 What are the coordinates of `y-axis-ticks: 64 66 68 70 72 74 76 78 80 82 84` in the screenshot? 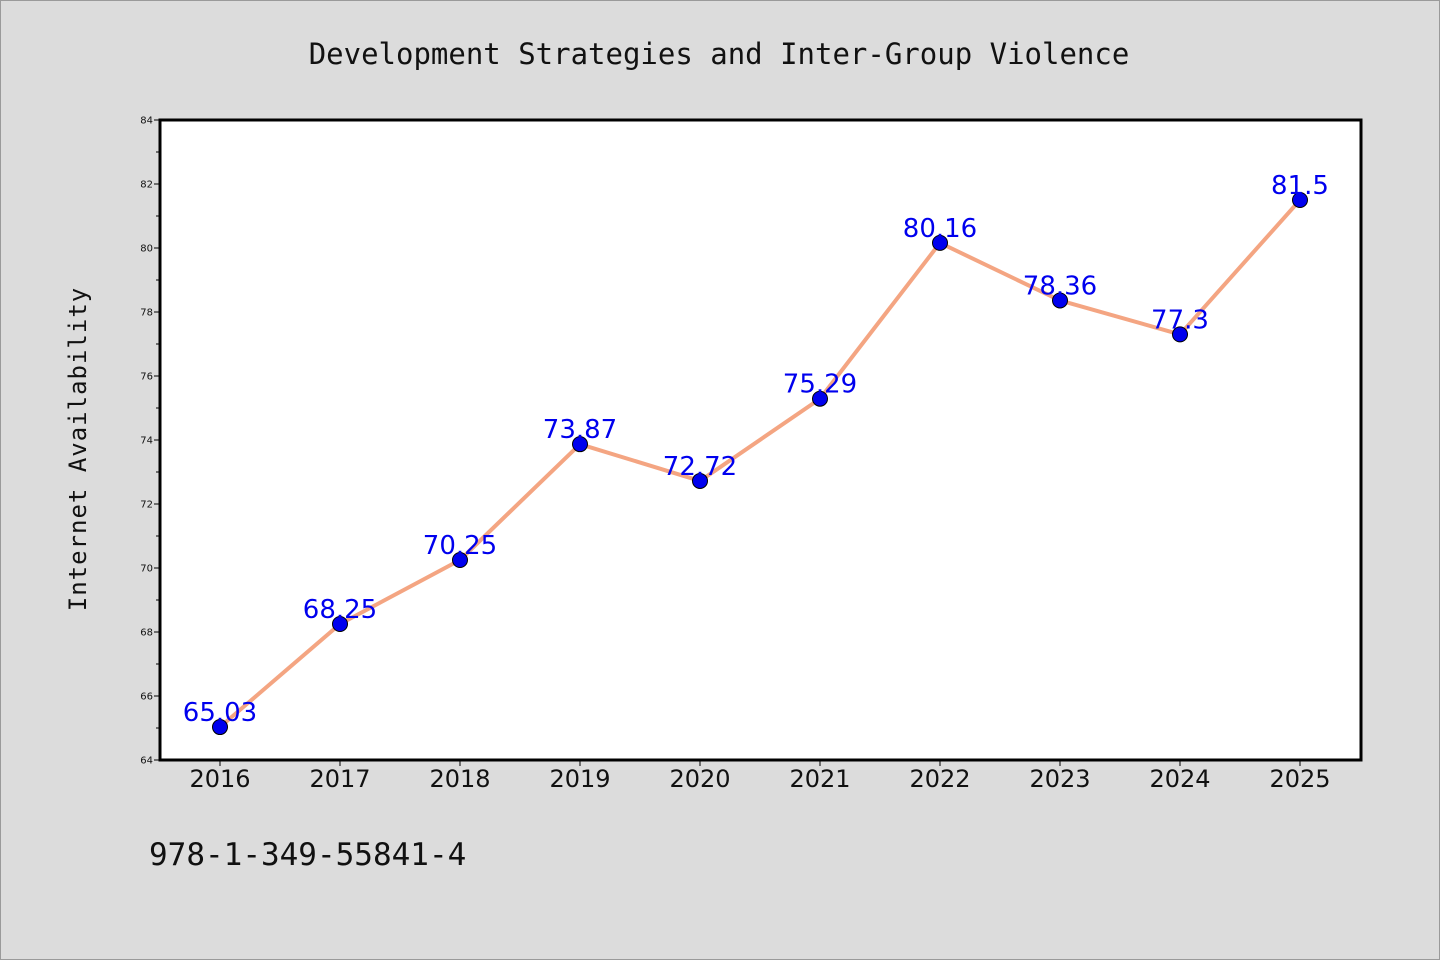 It's located at (150, 441).